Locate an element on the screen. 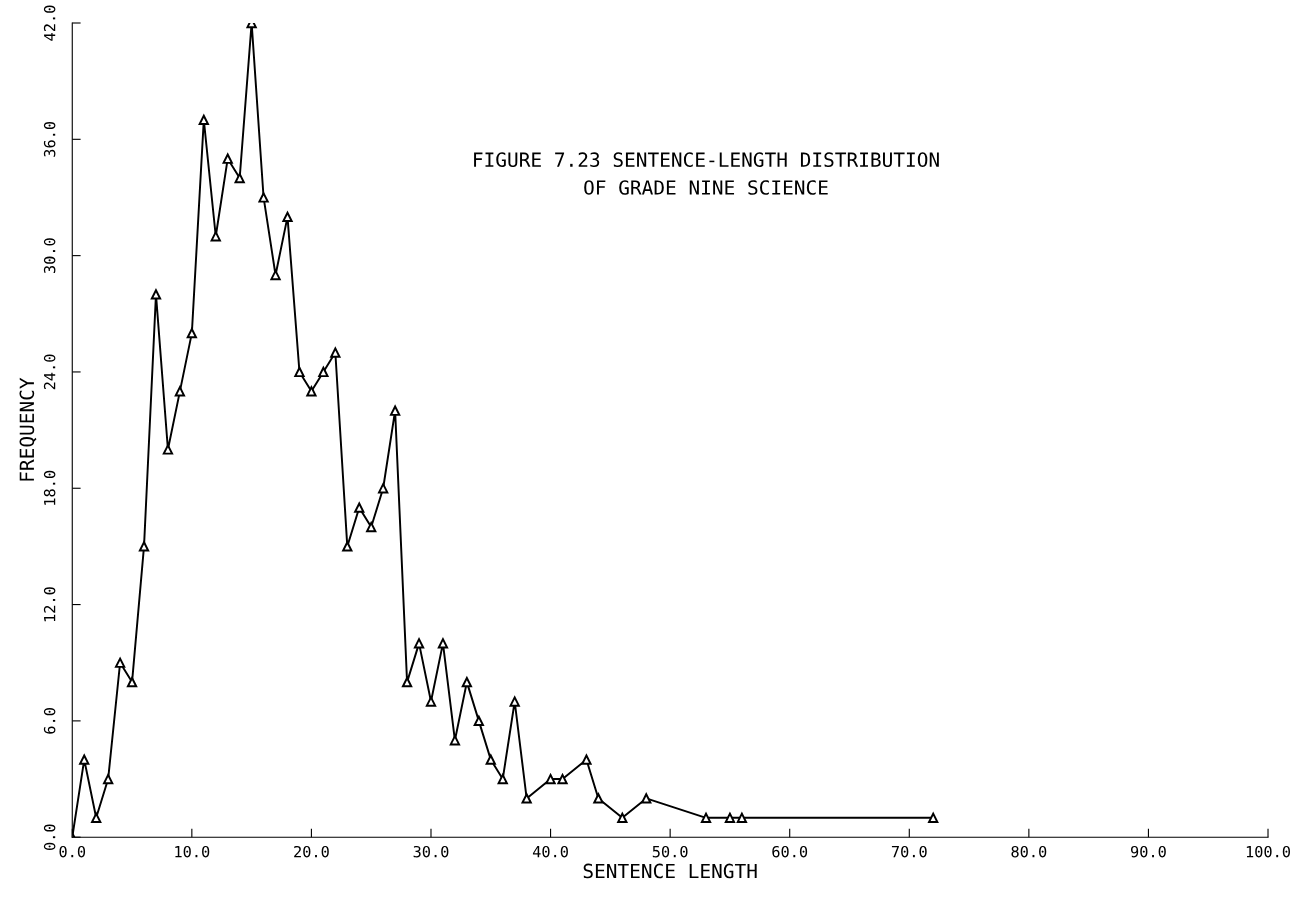 This screenshot has width=1314, height=920. x-tick-label: 30.0 is located at coordinates (431, 851).